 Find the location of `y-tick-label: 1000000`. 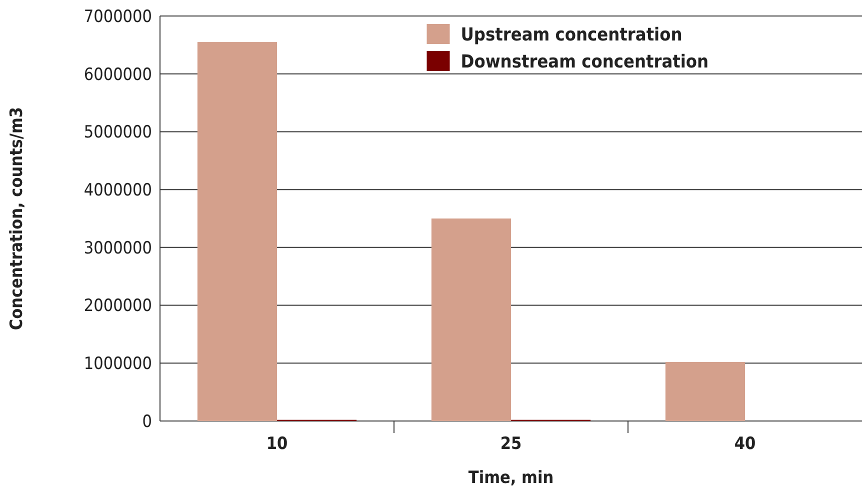

y-tick-label: 1000000 is located at coordinates (118, 364).